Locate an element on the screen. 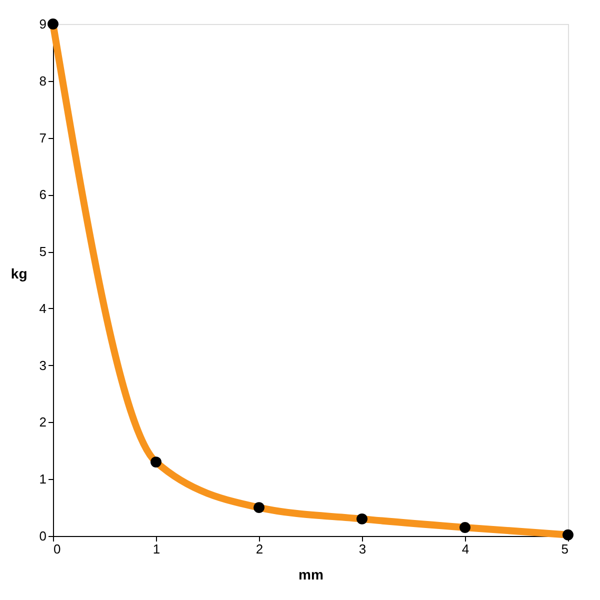  x-axis-title: mm is located at coordinates (311, 574).